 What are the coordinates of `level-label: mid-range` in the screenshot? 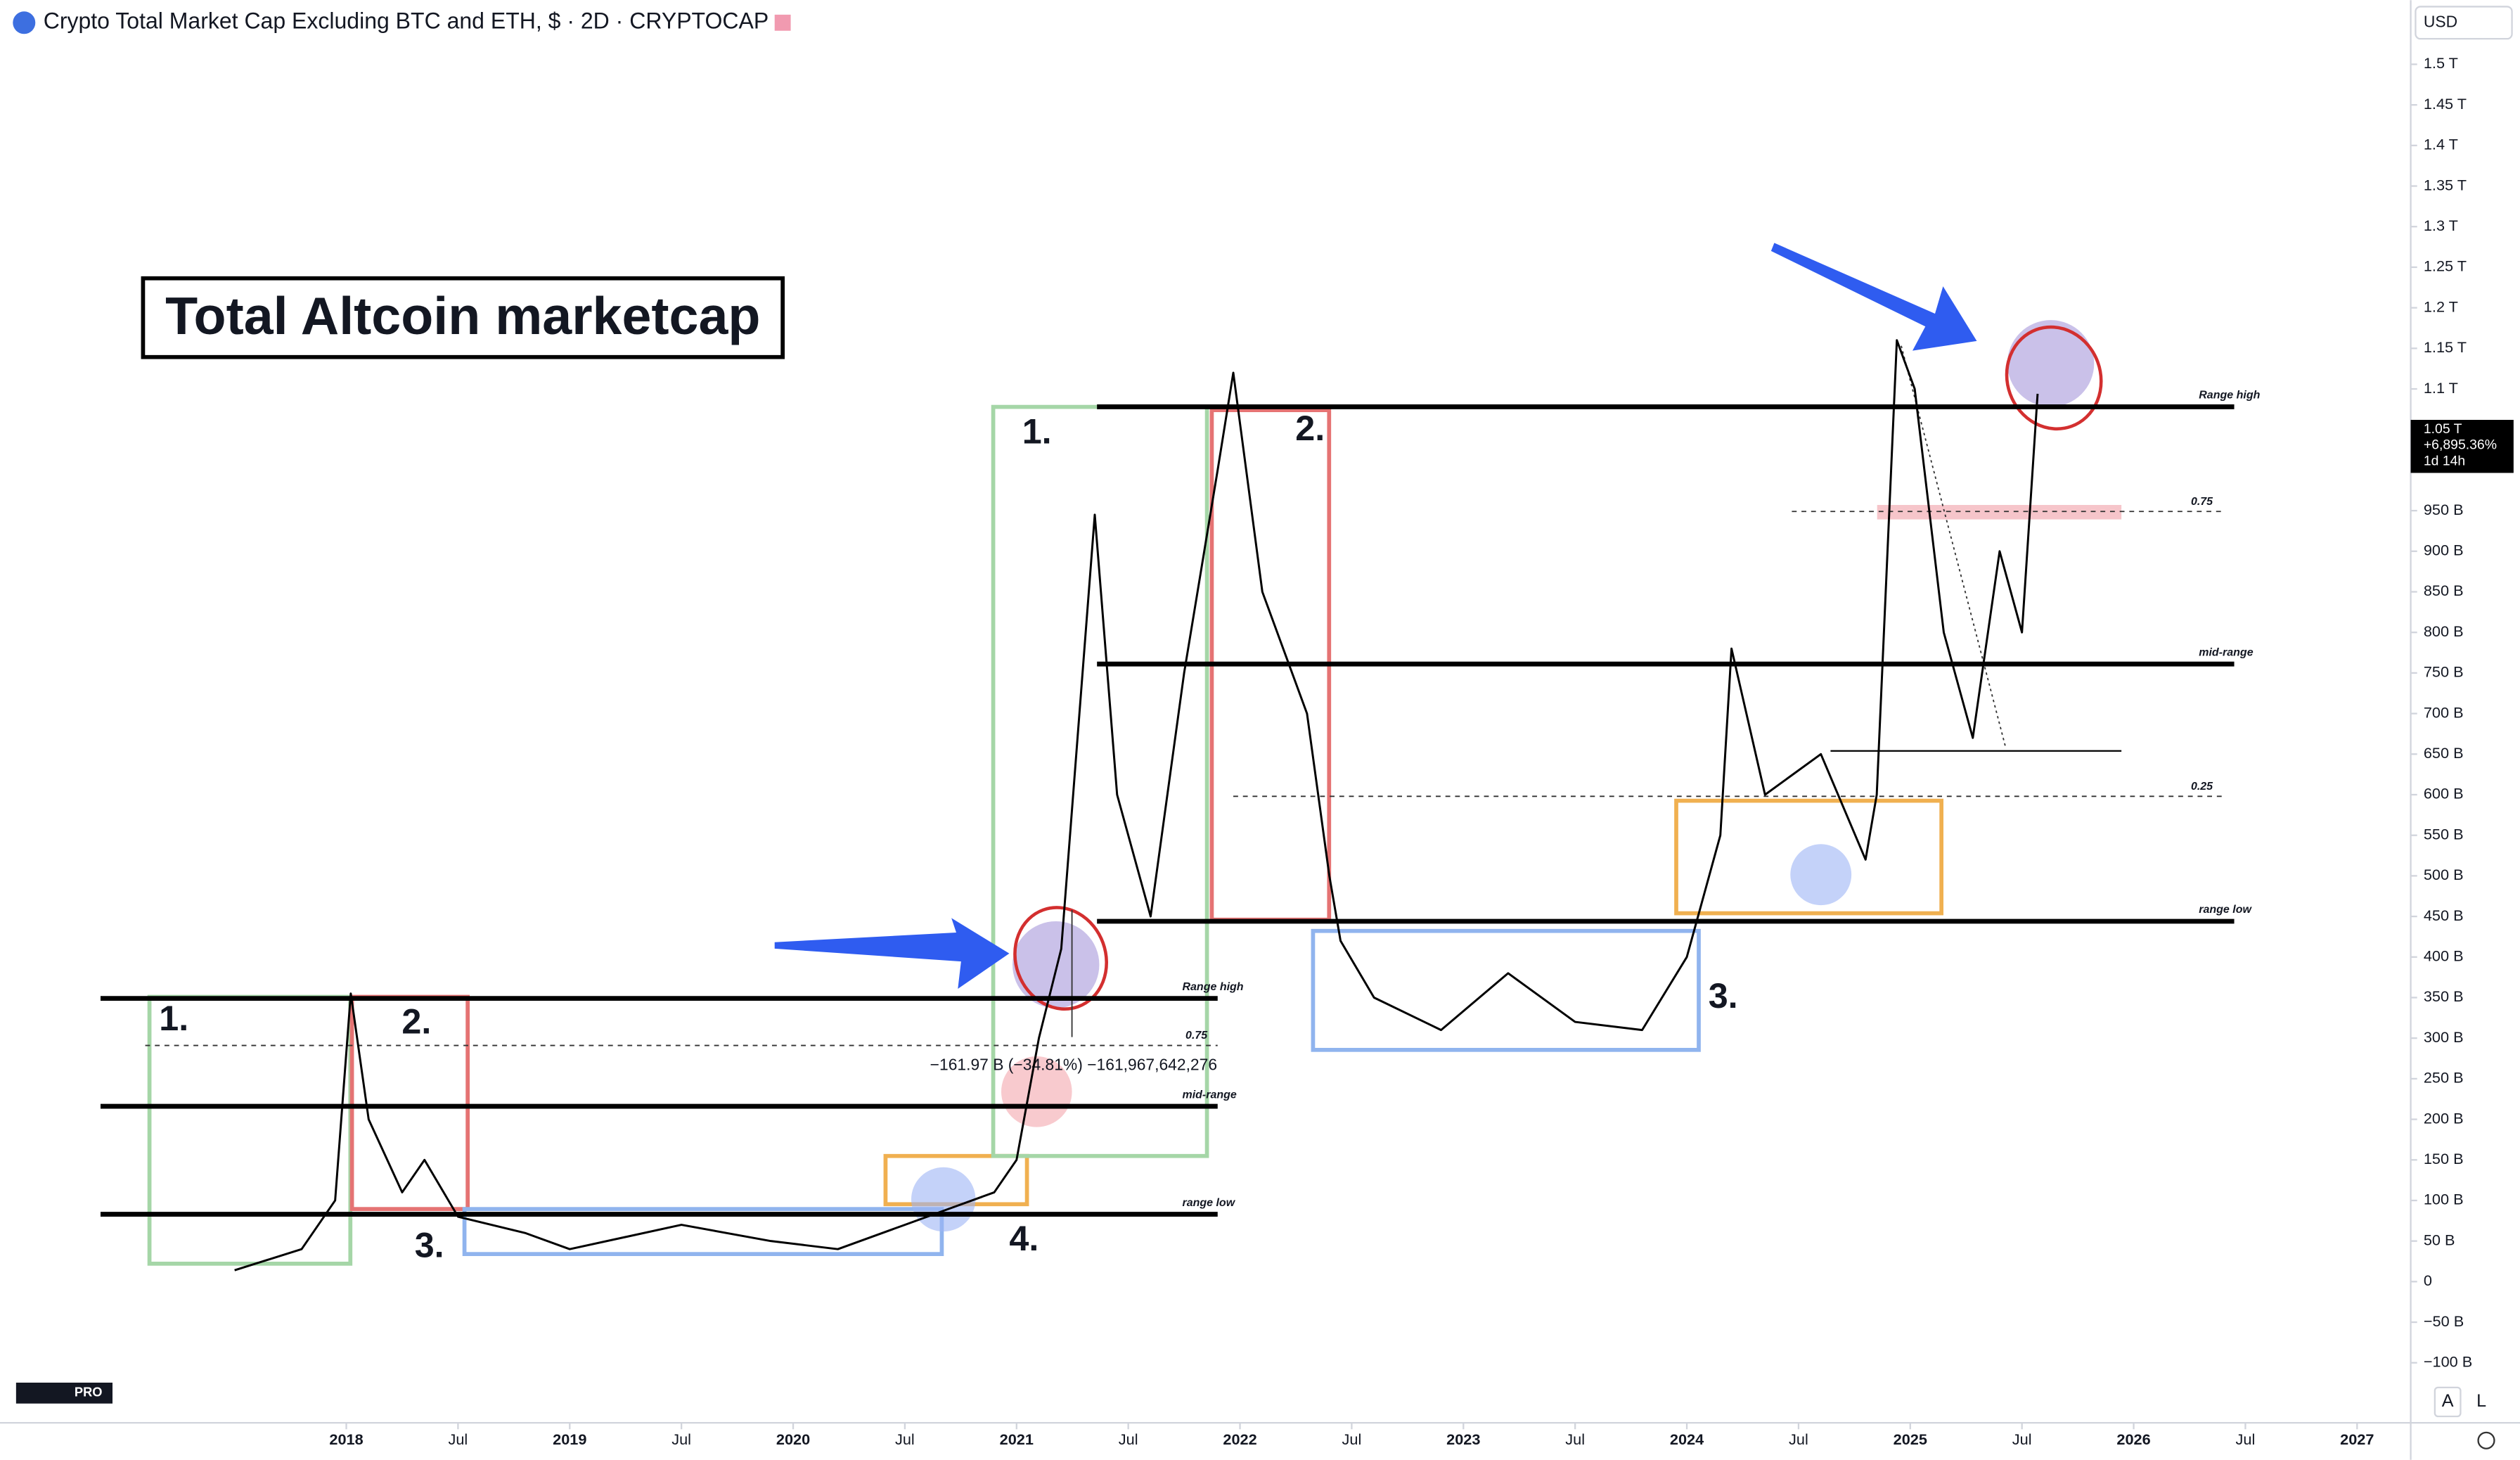 It's located at (1209, 1095).